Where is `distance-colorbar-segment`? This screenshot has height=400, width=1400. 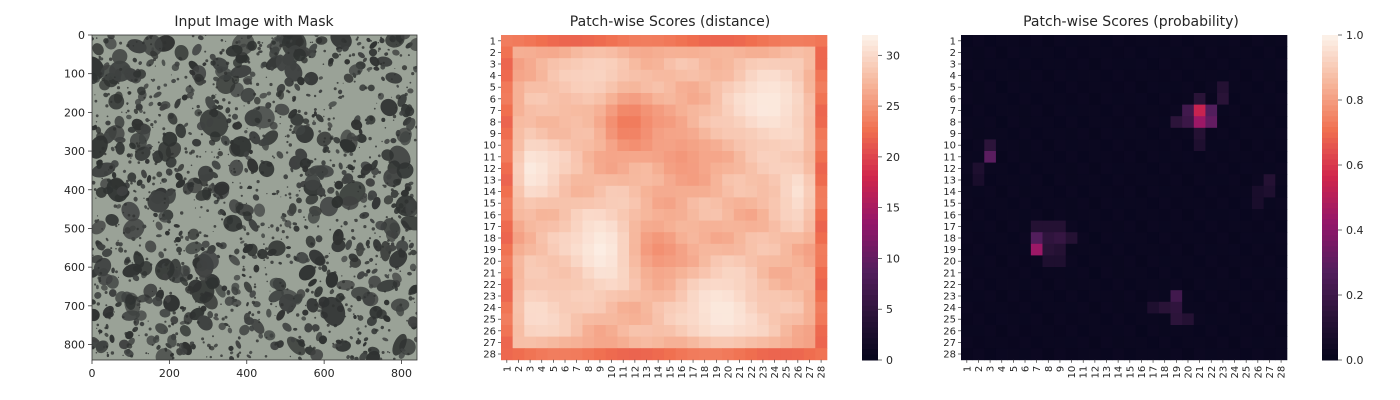
distance-colorbar-segment is located at coordinates (870, 86).